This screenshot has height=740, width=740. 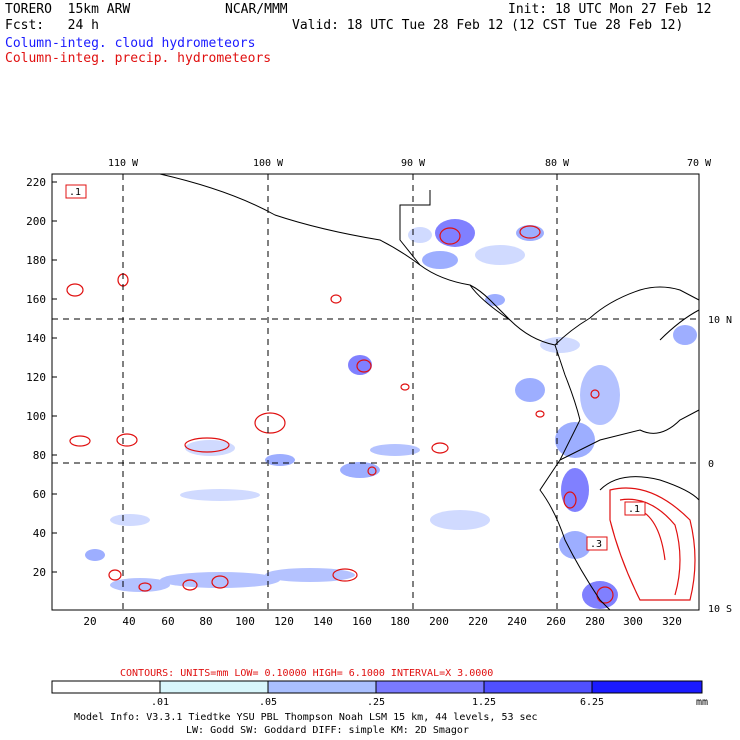 I want to click on contour-label: .3, so click(x=596, y=544).